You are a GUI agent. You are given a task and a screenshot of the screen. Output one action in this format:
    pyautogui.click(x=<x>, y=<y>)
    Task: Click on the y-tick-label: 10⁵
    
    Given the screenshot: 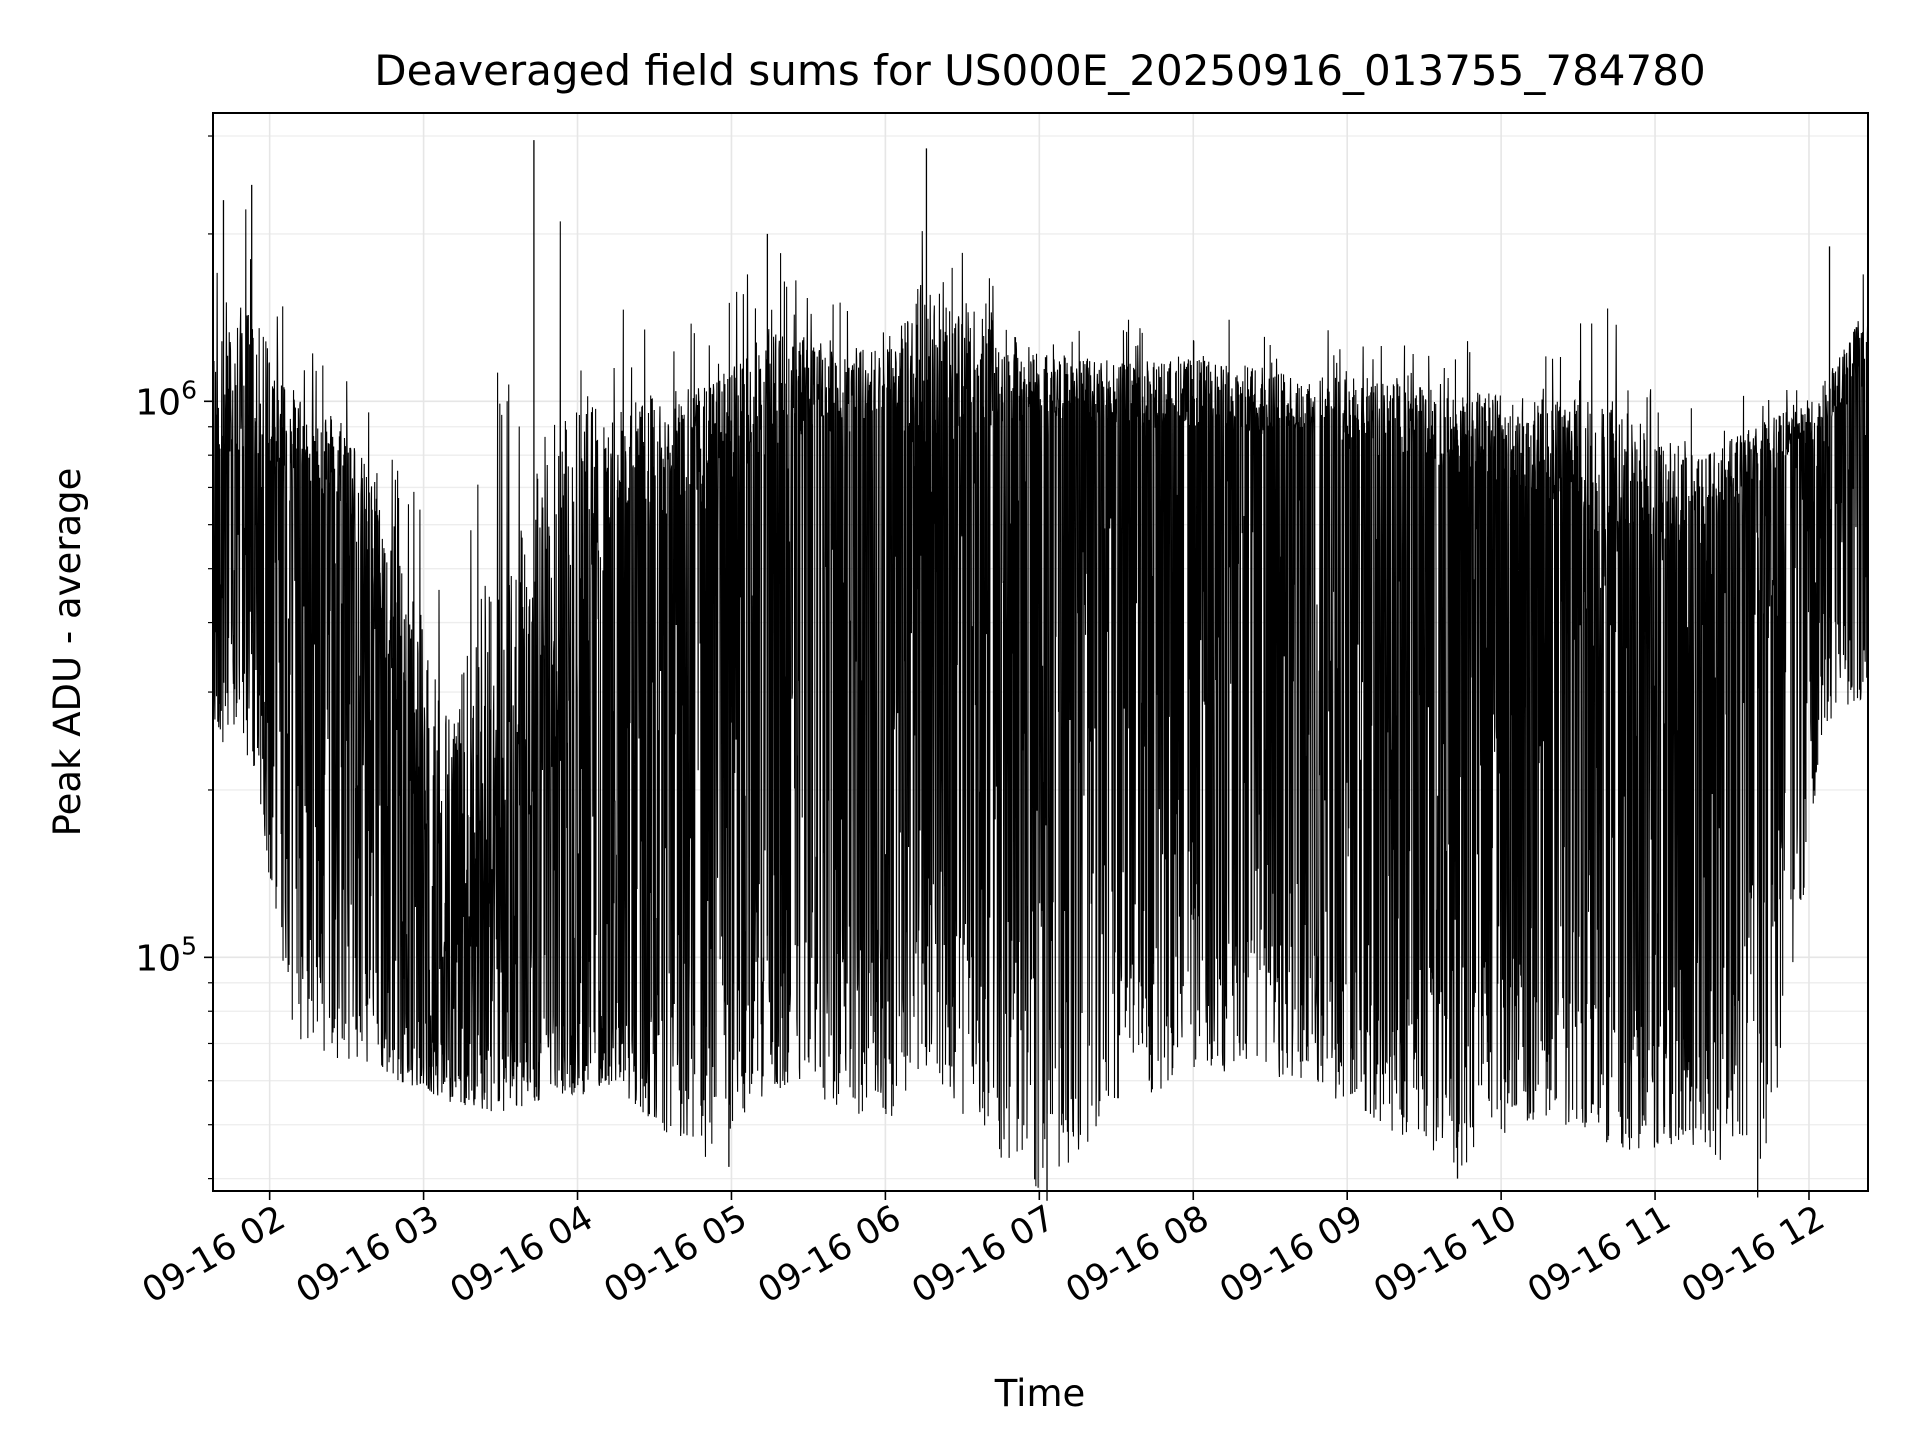 What is the action you would take?
    pyautogui.click(x=166, y=955)
    